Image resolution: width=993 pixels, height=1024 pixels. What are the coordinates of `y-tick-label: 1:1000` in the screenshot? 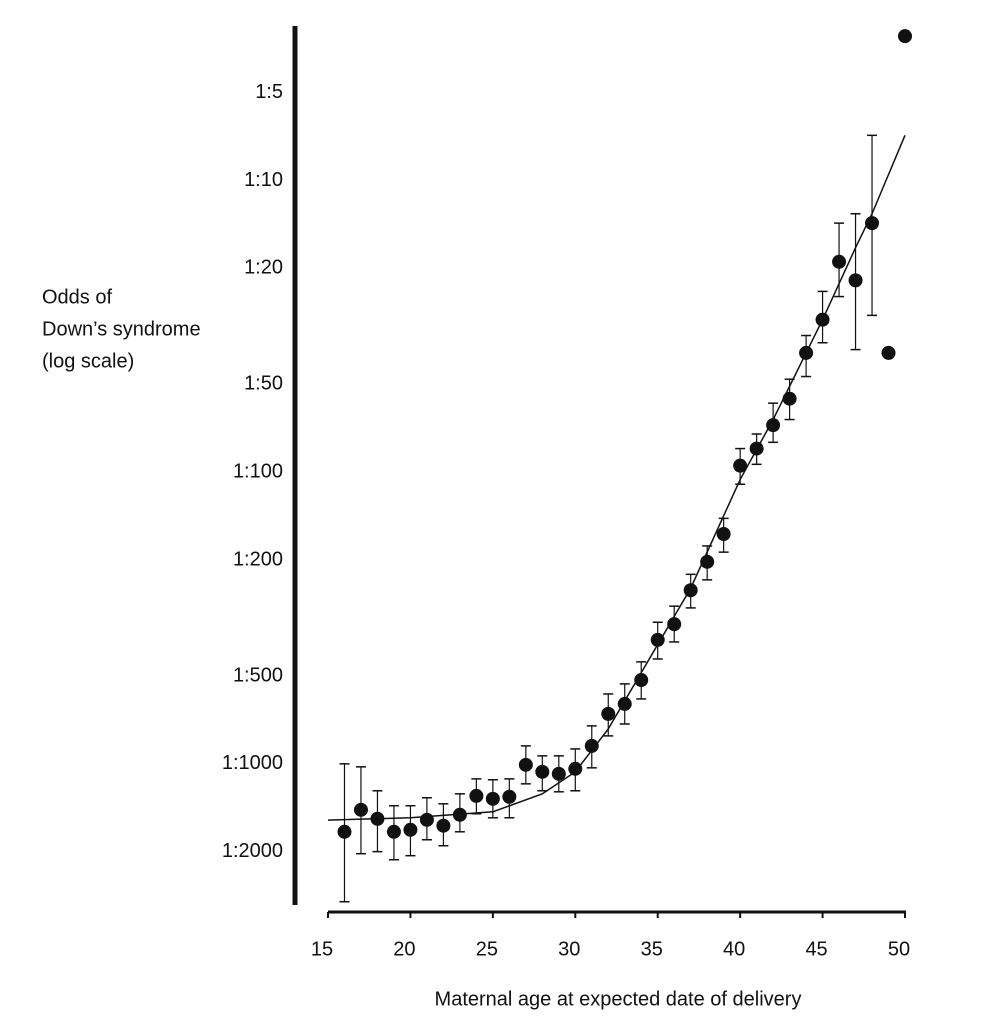 It's located at (252, 763).